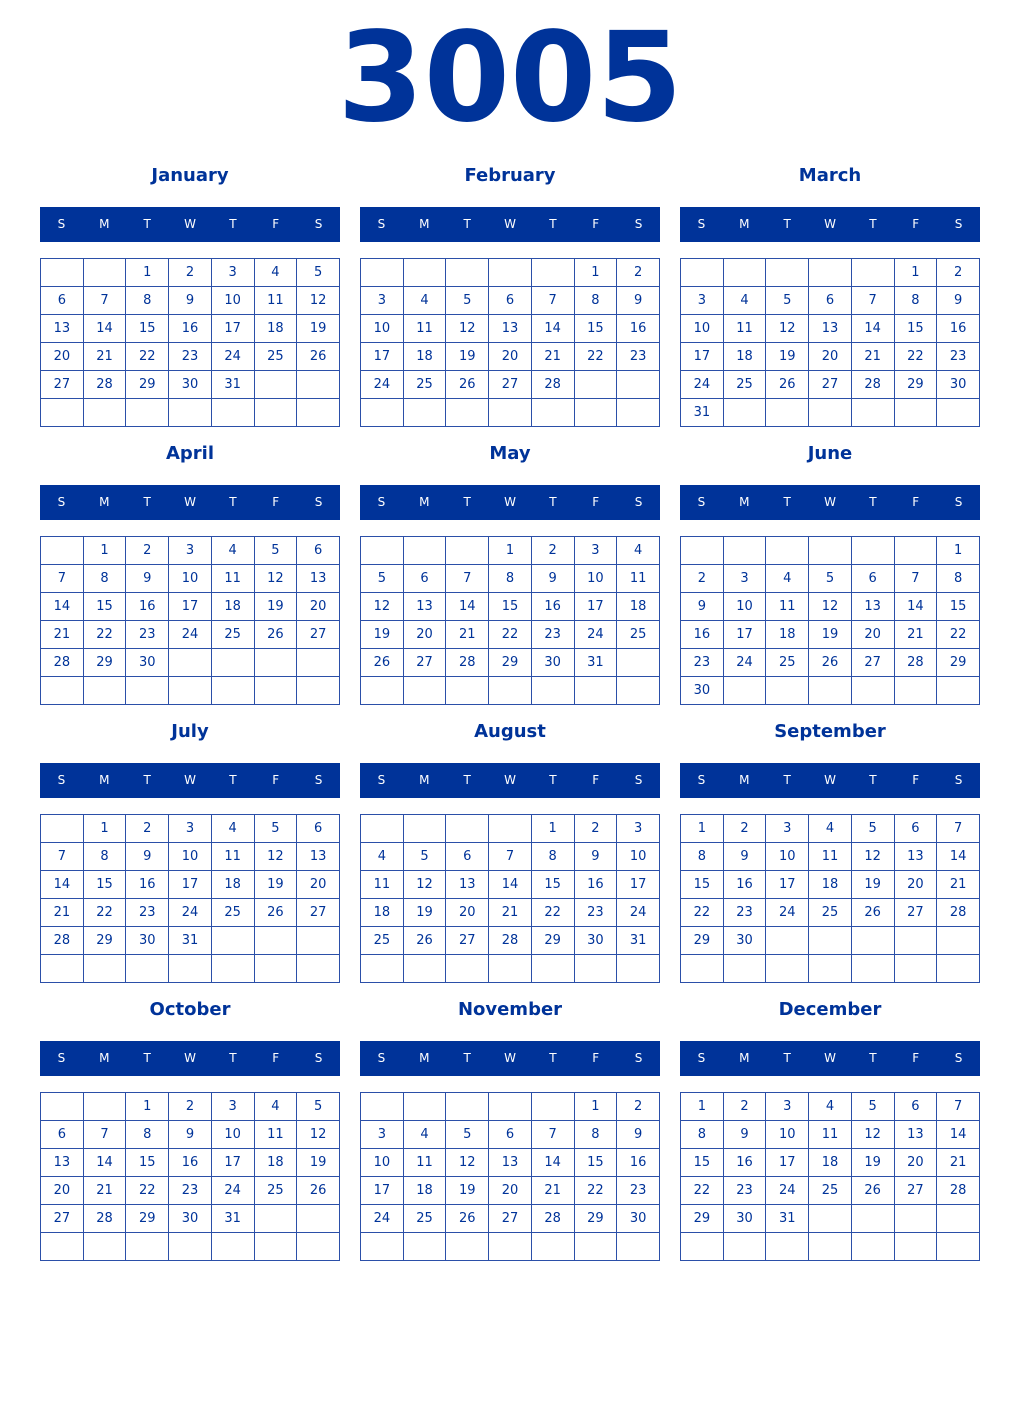  What do you see at coordinates (510, 856) in the screenshot?
I see `week-row: 4 5 6 7 8 9 10` at bounding box center [510, 856].